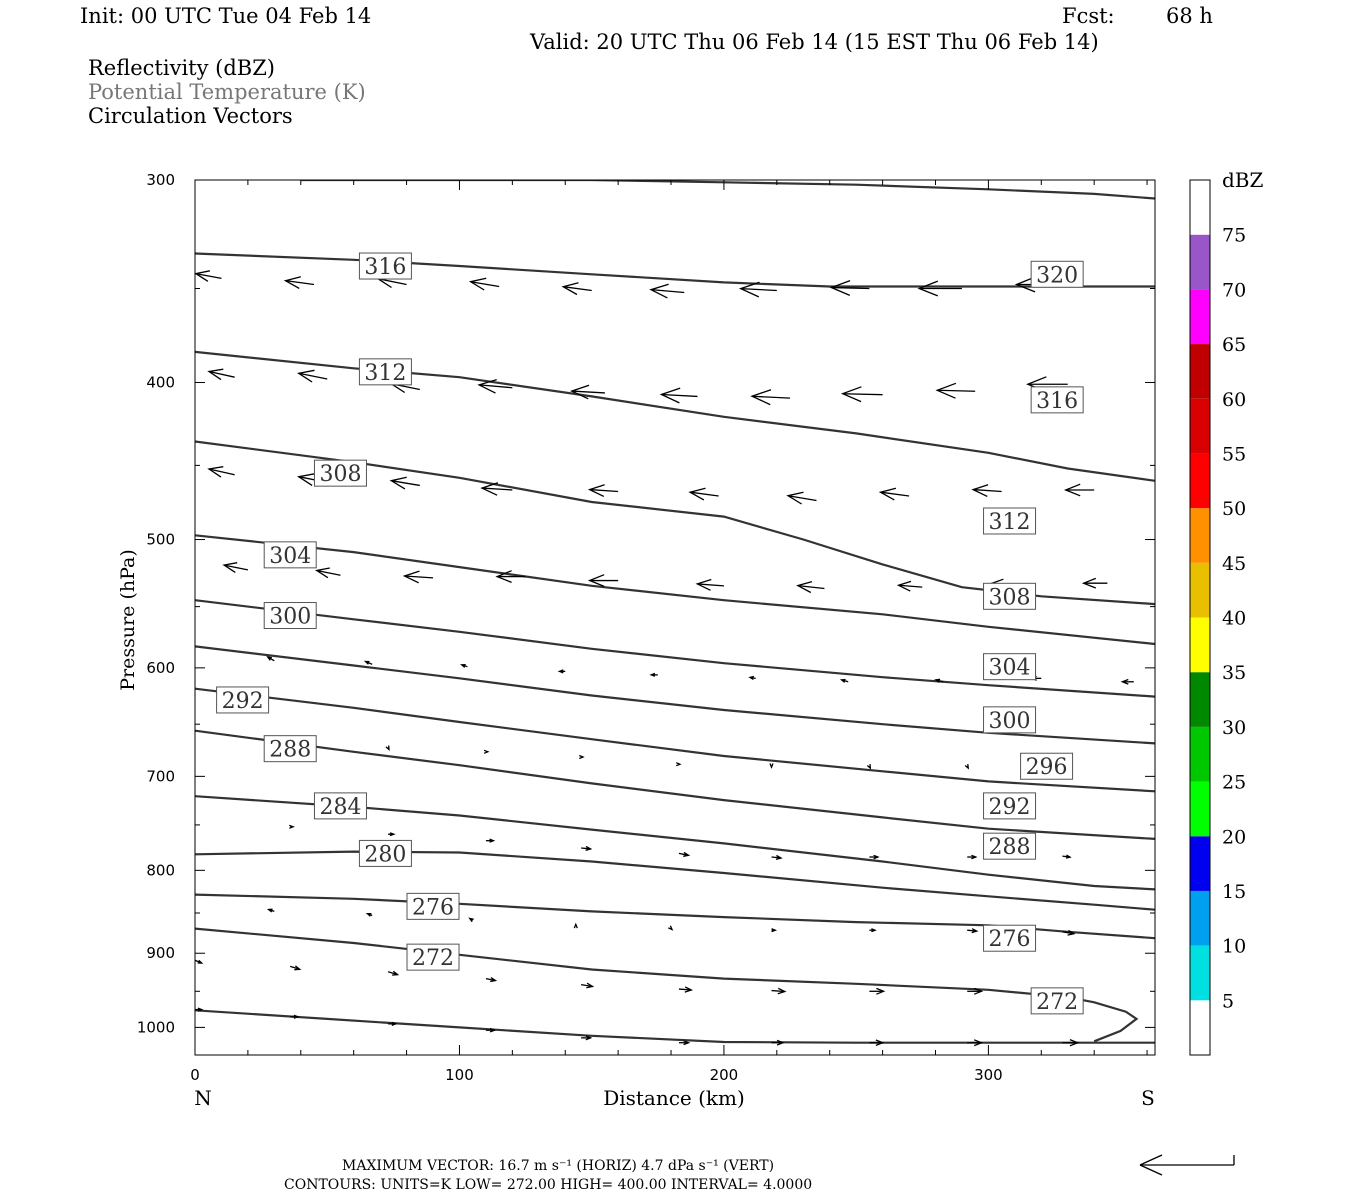 The width and height of the screenshot is (1350, 1200). I want to click on x-tick-label: 100, so click(459, 1075).